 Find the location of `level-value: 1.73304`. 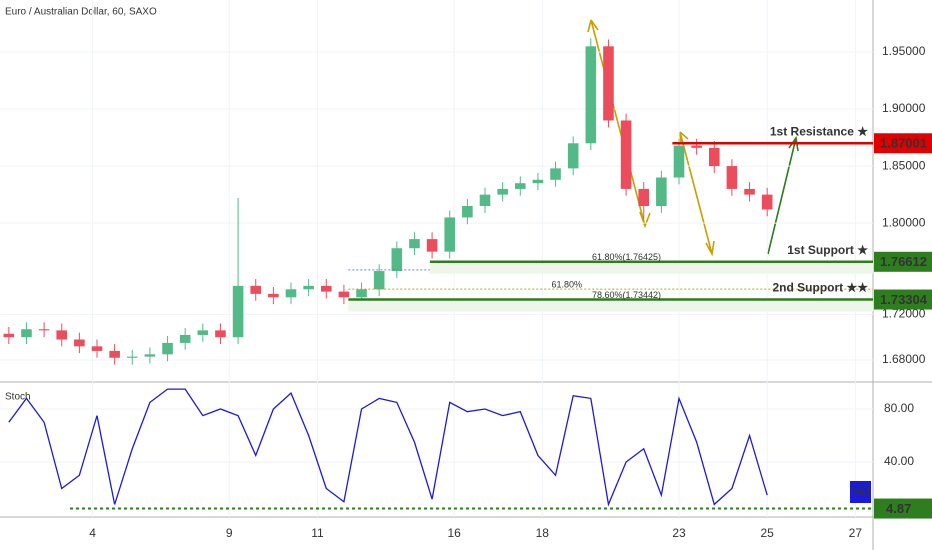

level-value: 1.73304 is located at coordinates (904, 299).